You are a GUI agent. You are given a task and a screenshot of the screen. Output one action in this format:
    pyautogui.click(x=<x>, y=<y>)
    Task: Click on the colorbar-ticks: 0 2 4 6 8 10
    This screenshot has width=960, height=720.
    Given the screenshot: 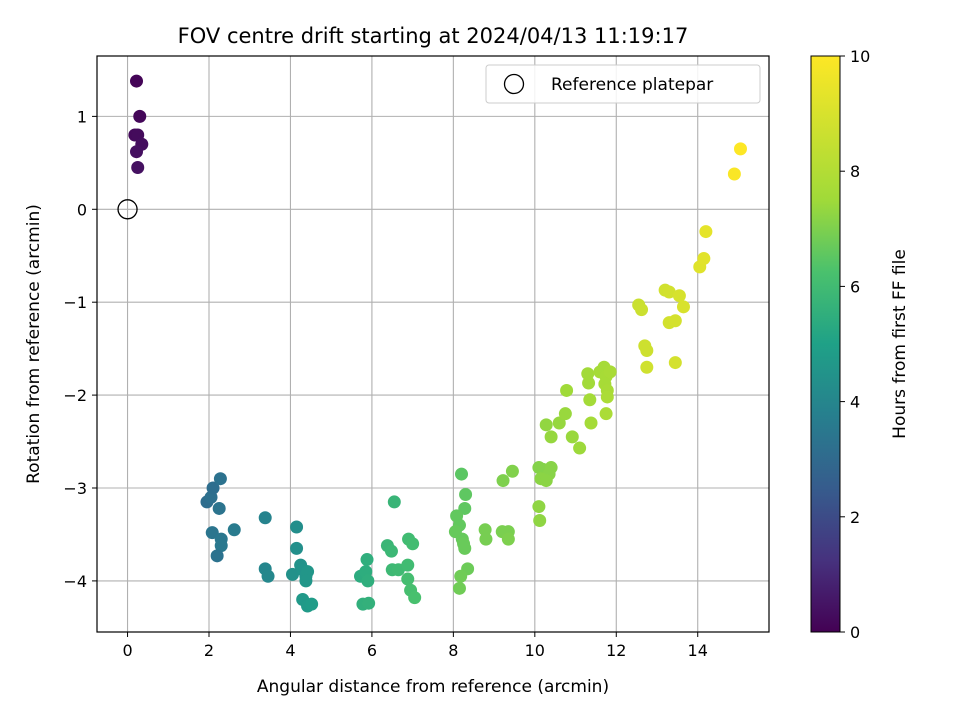 What is the action you would take?
    pyautogui.click(x=855, y=344)
    